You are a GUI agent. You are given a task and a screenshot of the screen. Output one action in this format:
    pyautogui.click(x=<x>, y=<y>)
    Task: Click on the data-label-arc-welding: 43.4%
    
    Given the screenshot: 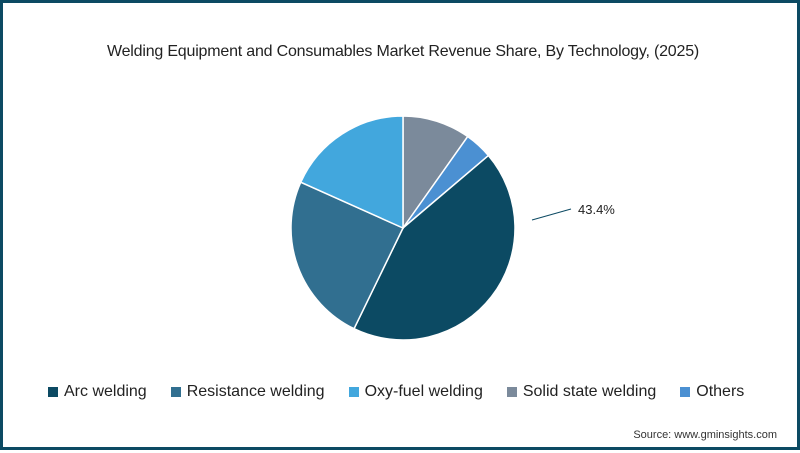 What is the action you would take?
    pyautogui.click(x=596, y=209)
    